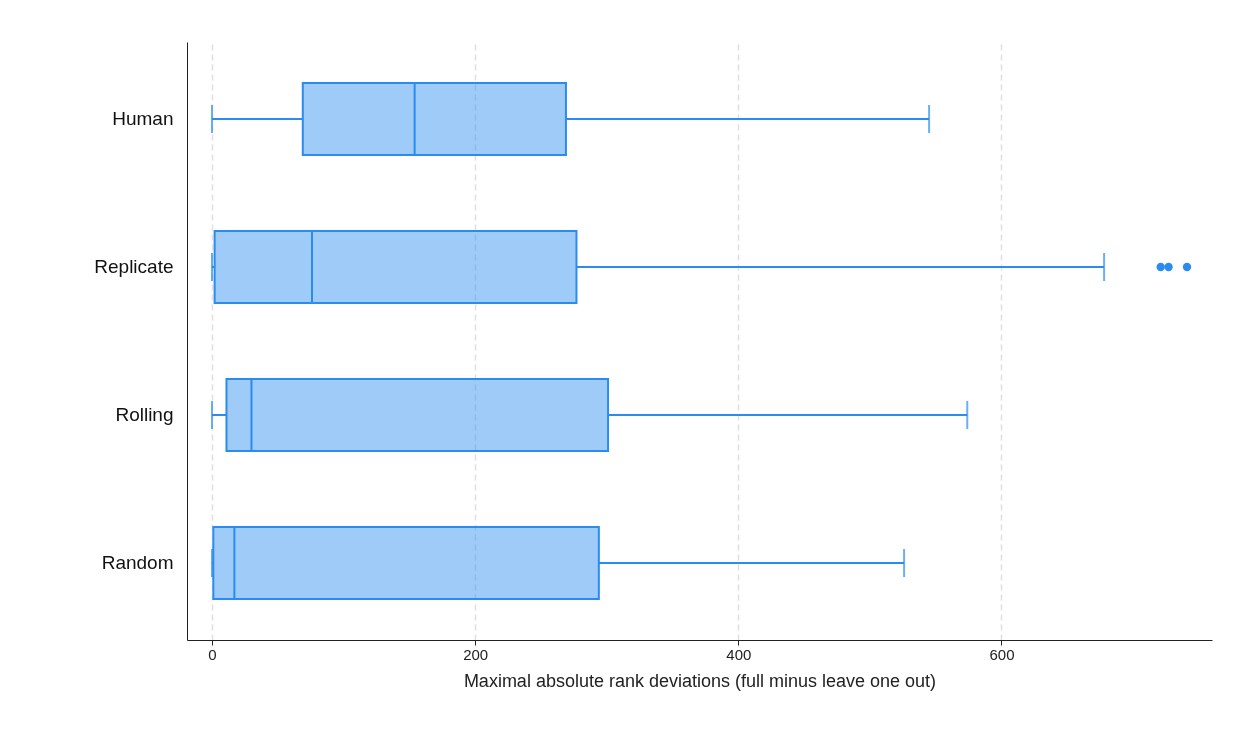 This screenshot has width=1243, height=749. I want to click on x-tick-label: 400, so click(739, 654).